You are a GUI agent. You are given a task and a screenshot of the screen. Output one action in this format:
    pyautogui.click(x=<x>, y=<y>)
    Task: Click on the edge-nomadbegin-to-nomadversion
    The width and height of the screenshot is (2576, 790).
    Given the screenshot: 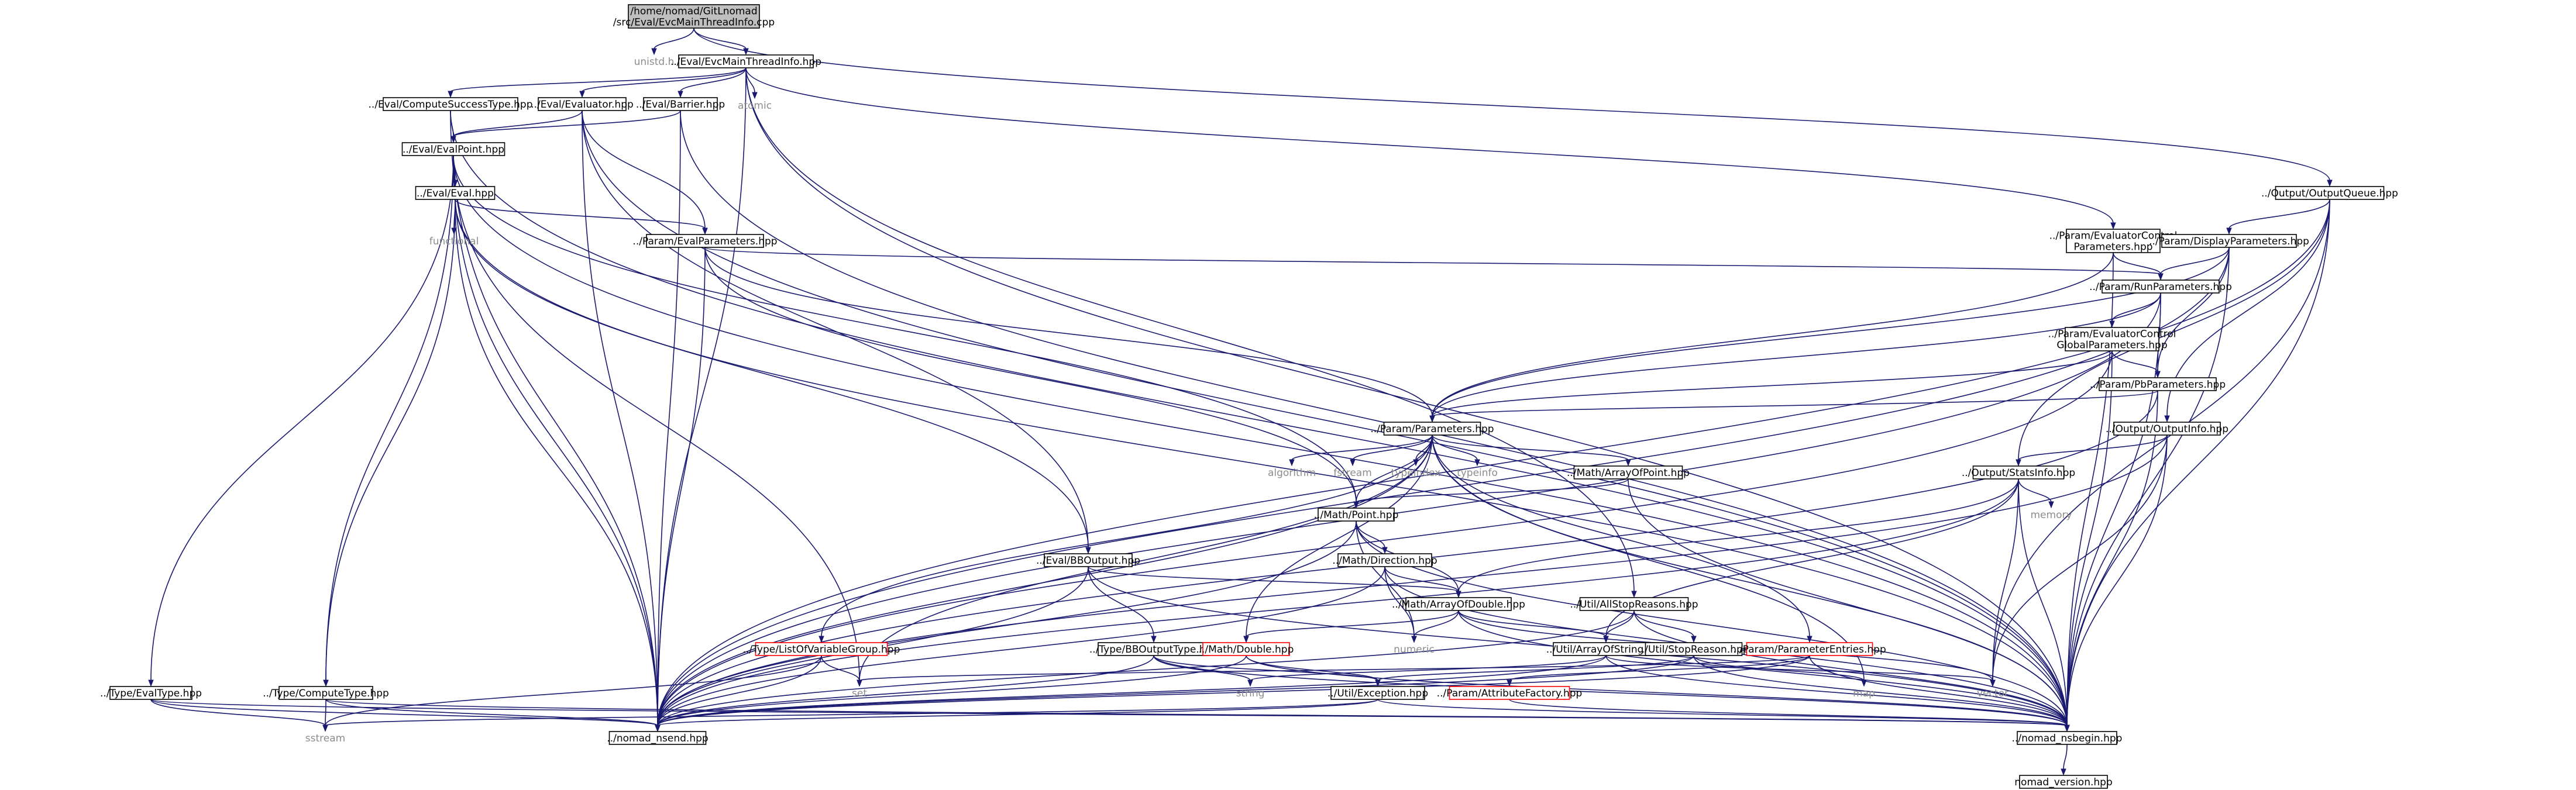 What is the action you would take?
    pyautogui.click(x=2064, y=760)
    